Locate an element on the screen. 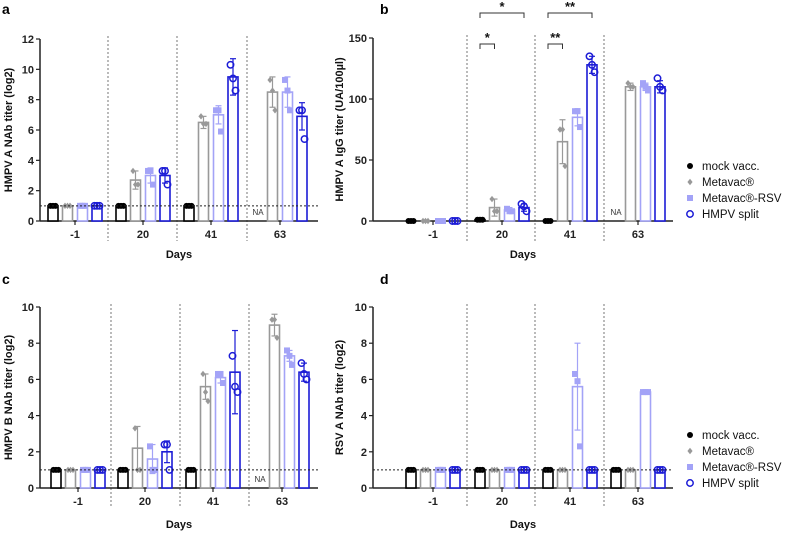 This screenshot has height=541, width=800. y-tick-label: 100 is located at coordinates (358, 100).